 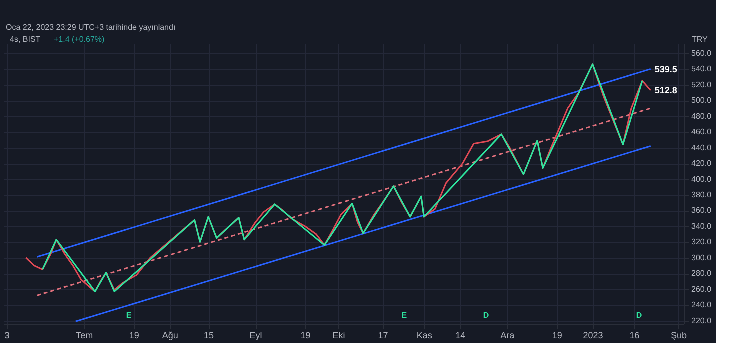 What do you see at coordinates (339, 335) in the screenshot?
I see `x-tick-label: Eki` at bounding box center [339, 335].